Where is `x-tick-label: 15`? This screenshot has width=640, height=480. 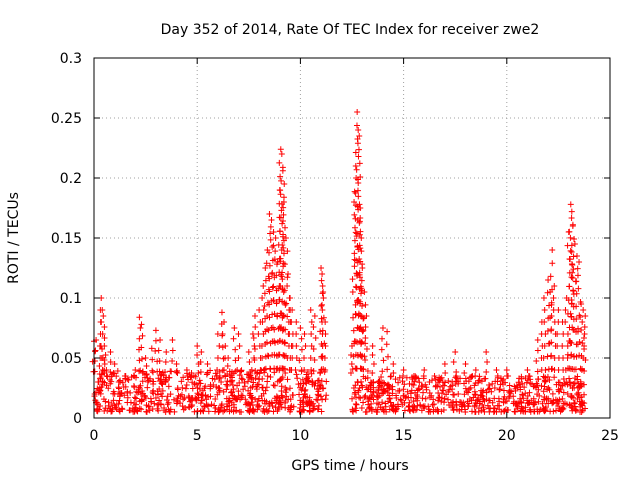
x-tick-label: 15 is located at coordinates (404, 436).